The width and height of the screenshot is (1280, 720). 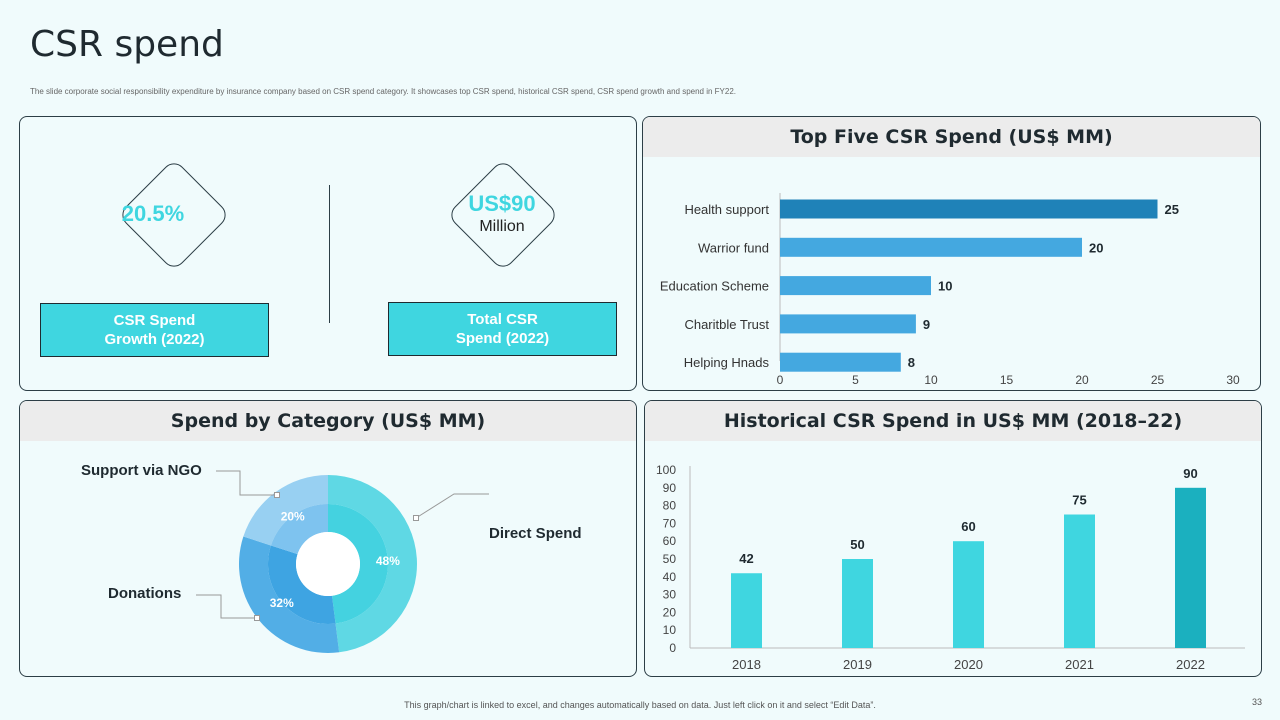 I want to click on vbar-category-label: 2021, so click(x=1079, y=664).